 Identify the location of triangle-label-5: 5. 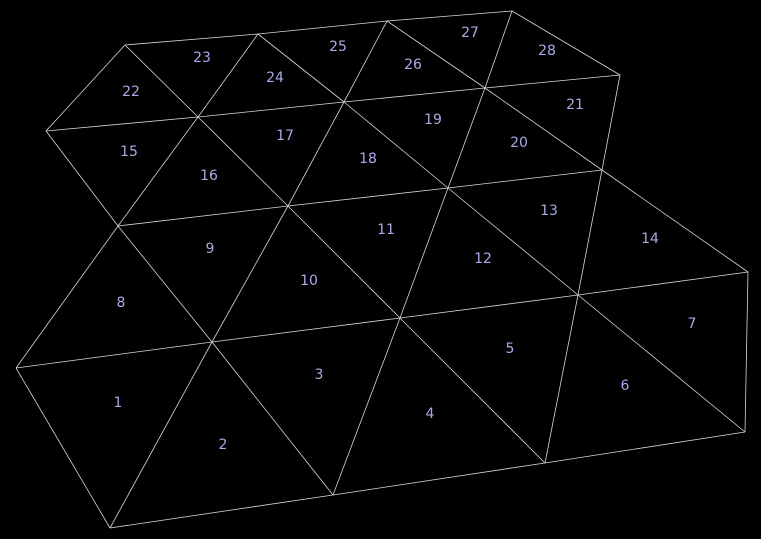
(510, 349).